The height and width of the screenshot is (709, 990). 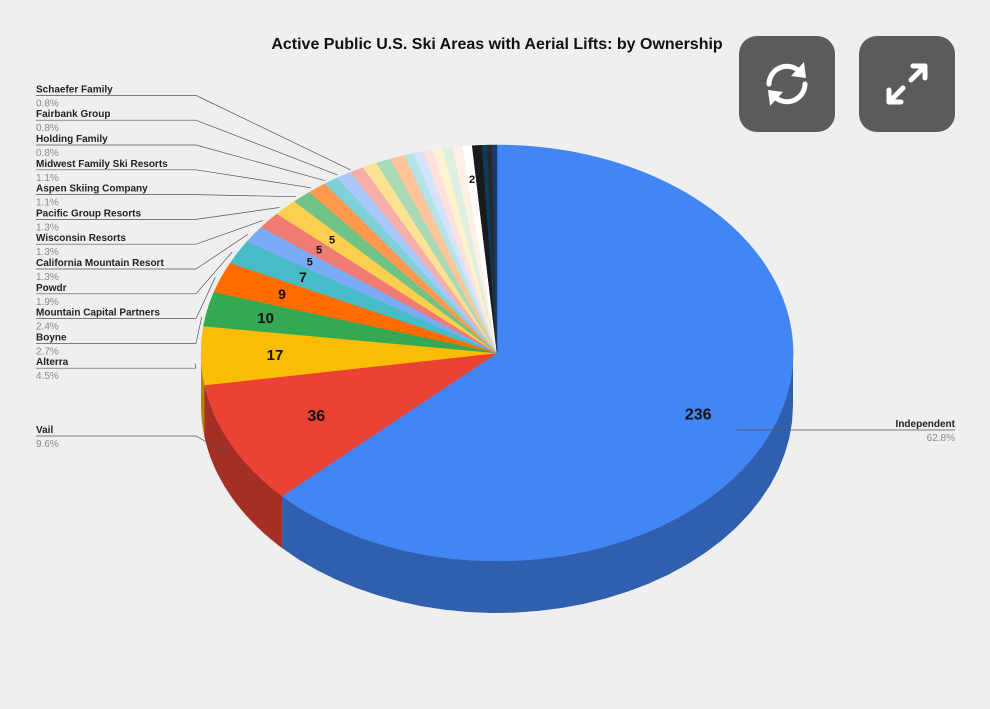 What do you see at coordinates (51, 337) in the screenshot?
I see `slice-label-name: Boyne` at bounding box center [51, 337].